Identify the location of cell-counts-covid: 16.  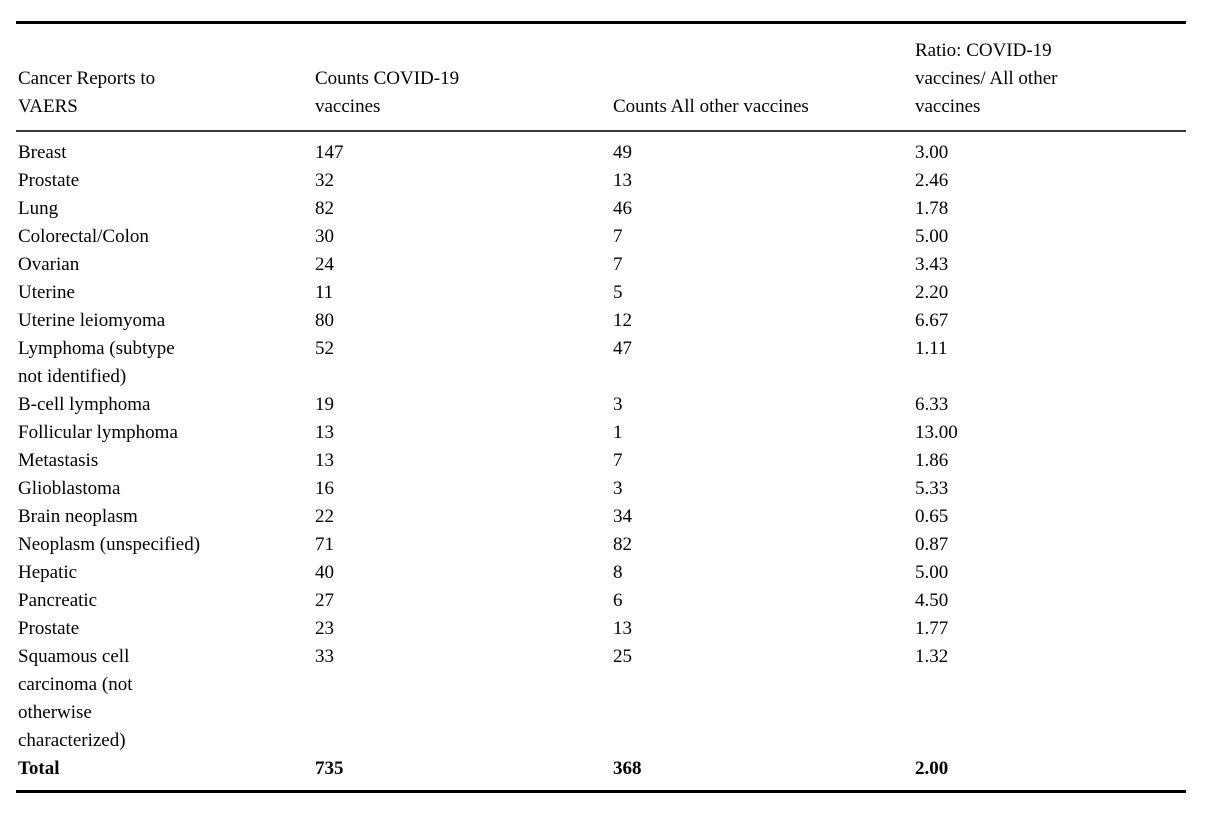
(324, 488).